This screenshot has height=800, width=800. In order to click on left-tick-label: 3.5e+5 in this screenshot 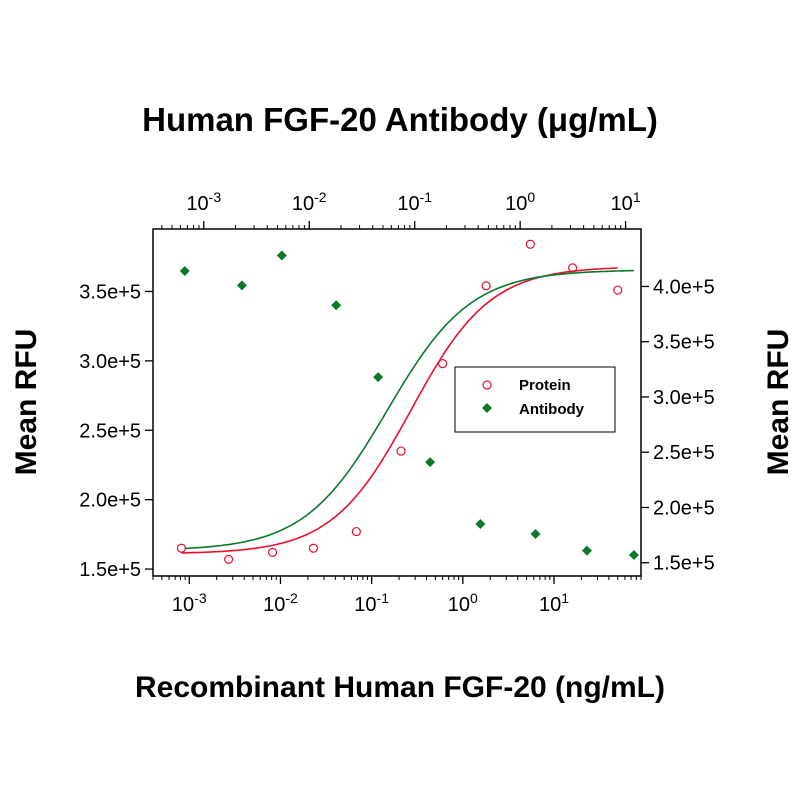, I will do `click(110, 292)`.